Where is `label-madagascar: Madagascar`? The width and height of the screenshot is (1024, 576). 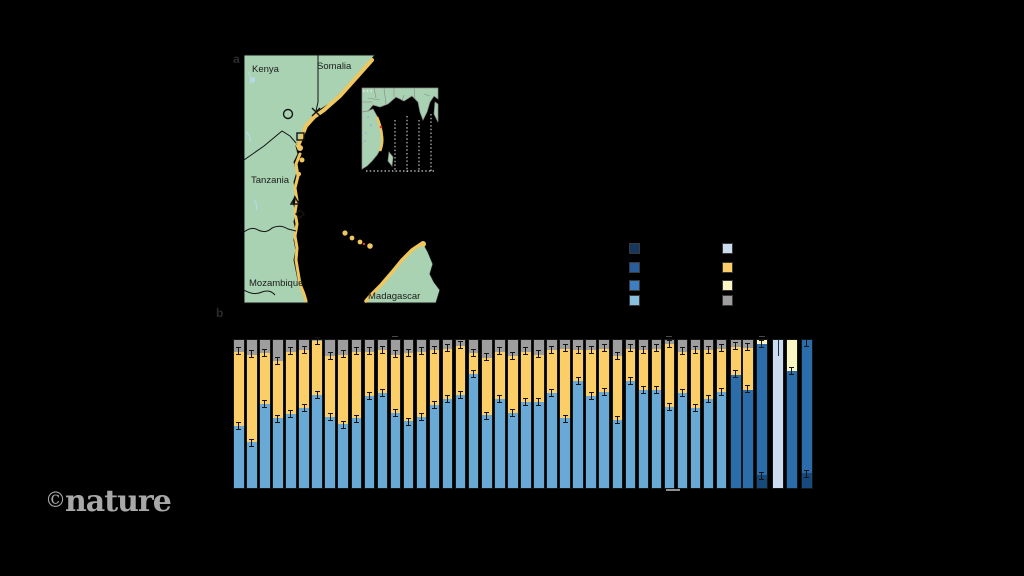 label-madagascar: Madagascar is located at coordinates (394, 296).